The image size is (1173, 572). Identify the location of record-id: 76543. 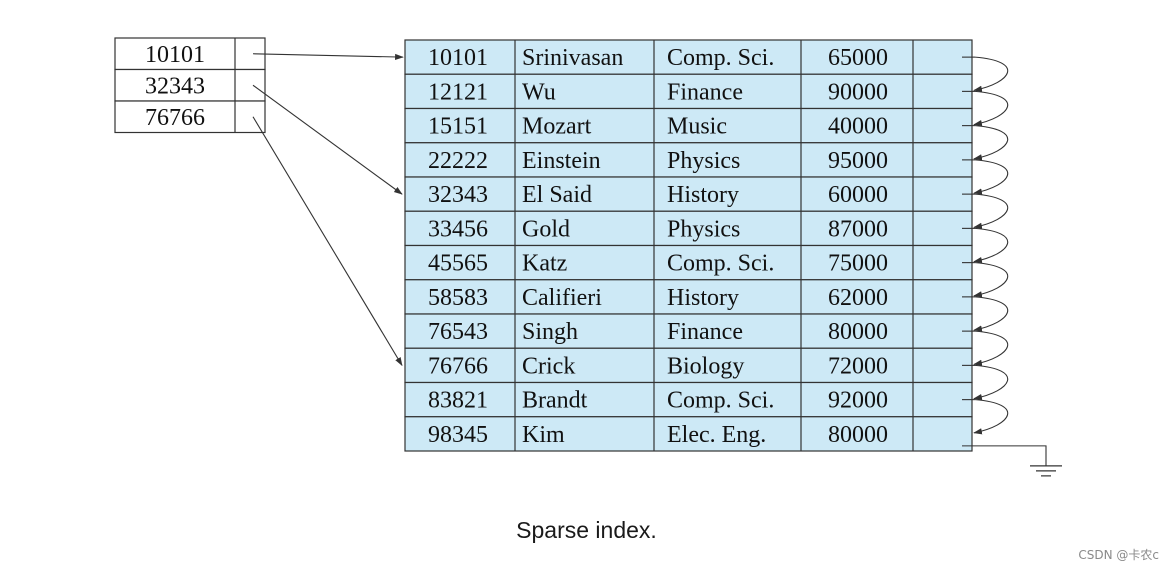
(458, 332).